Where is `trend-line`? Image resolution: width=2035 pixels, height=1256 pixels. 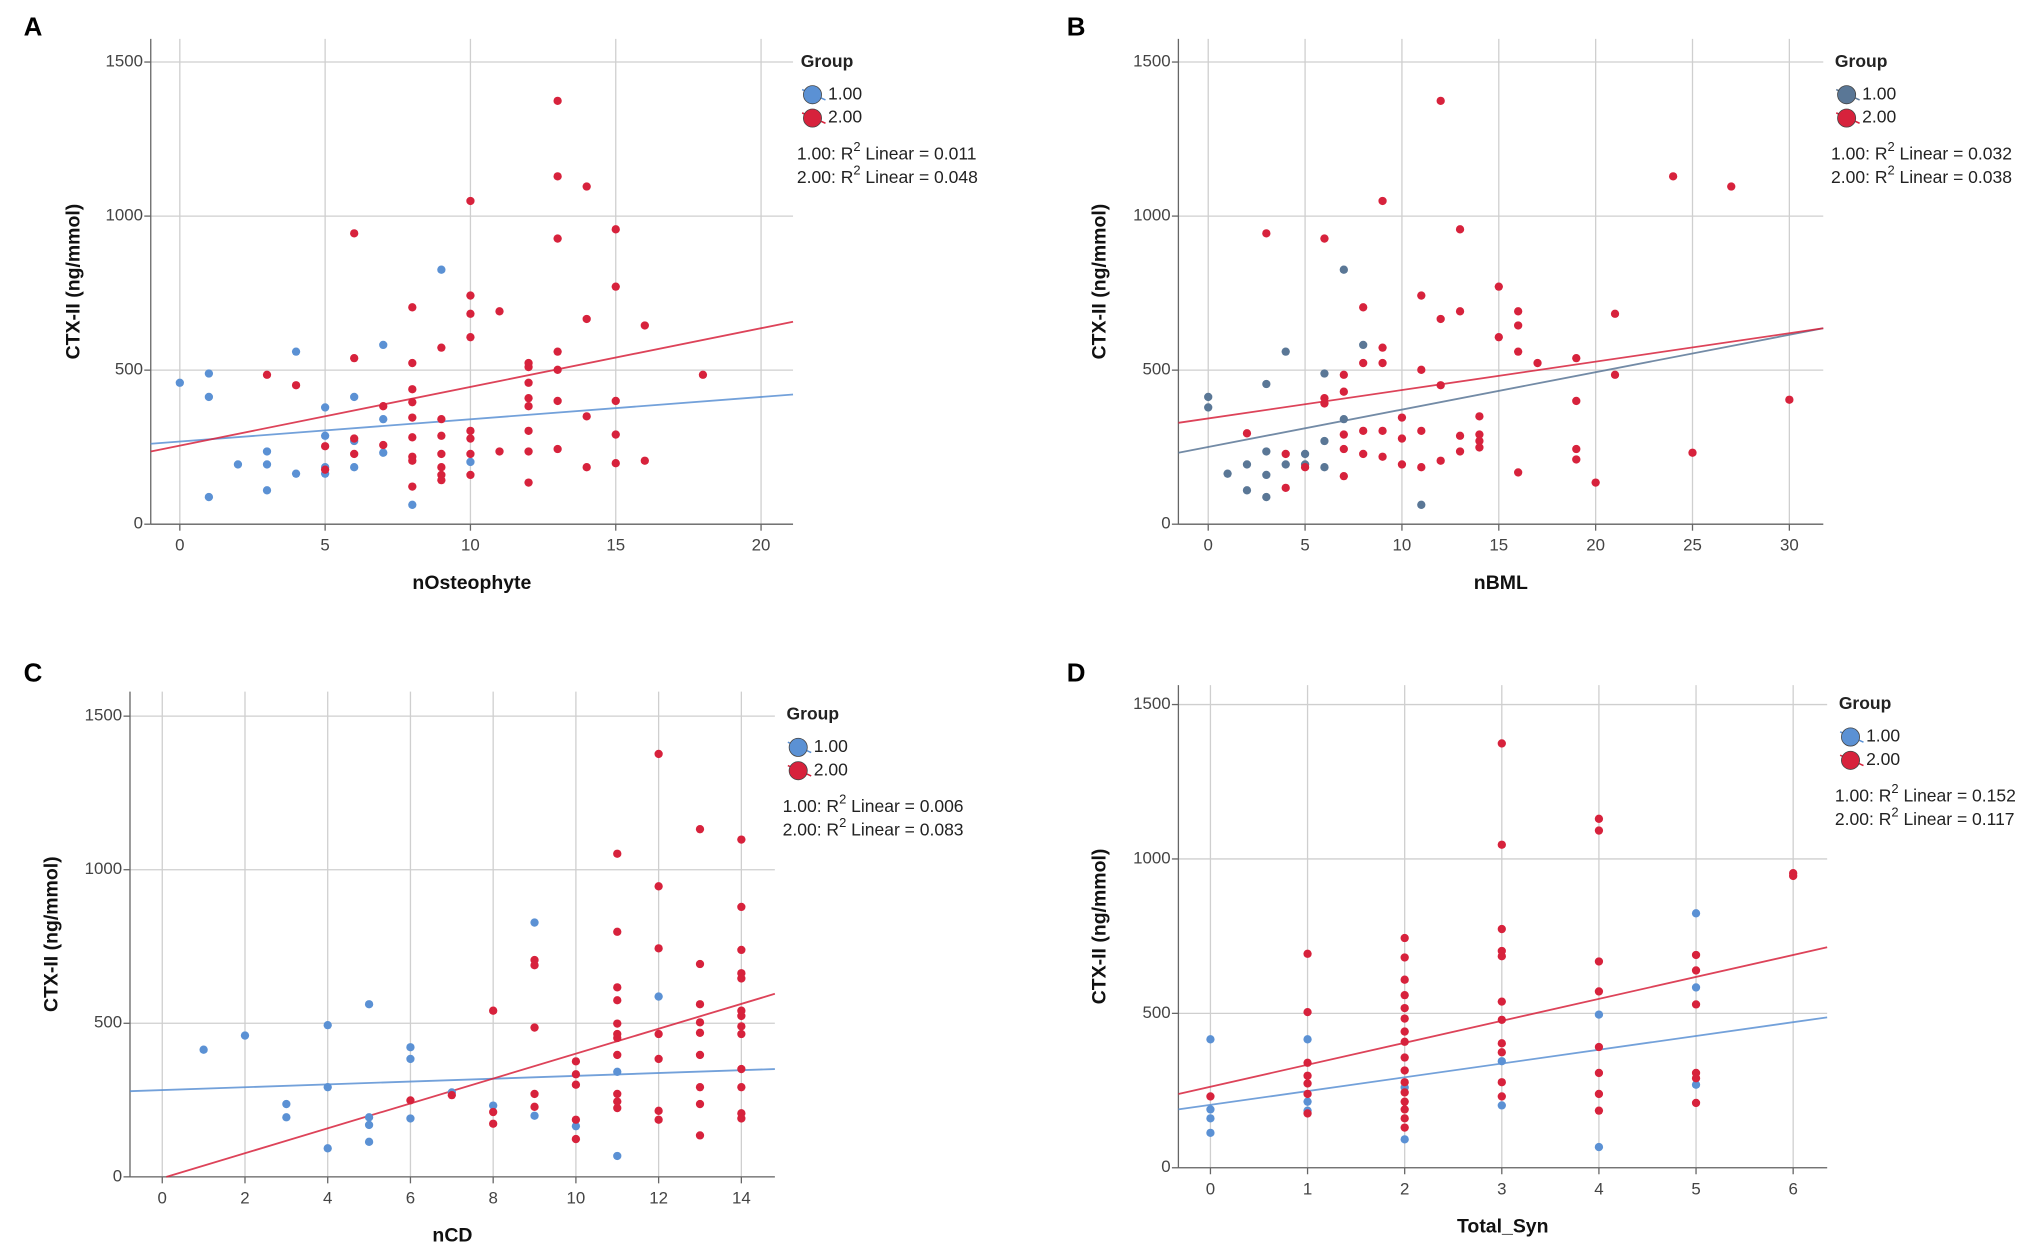 trend-line is located at coordinates (472, 386).